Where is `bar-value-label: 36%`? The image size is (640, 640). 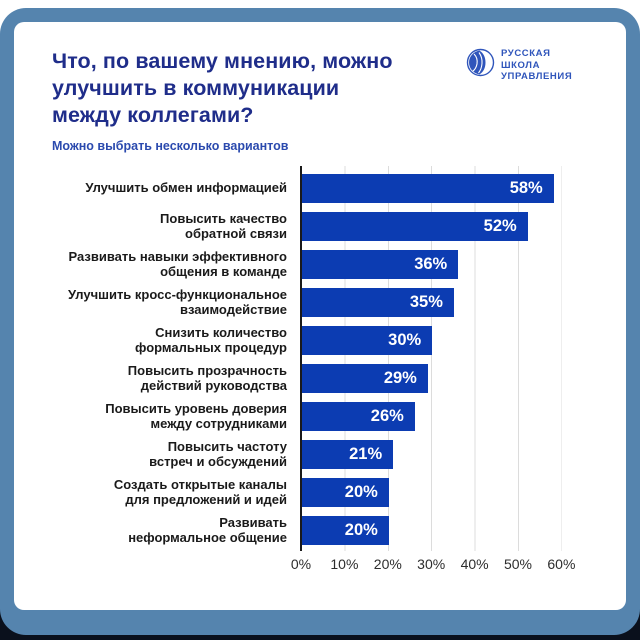
bar-value-label: 36% is located at coordinates (431, 263).